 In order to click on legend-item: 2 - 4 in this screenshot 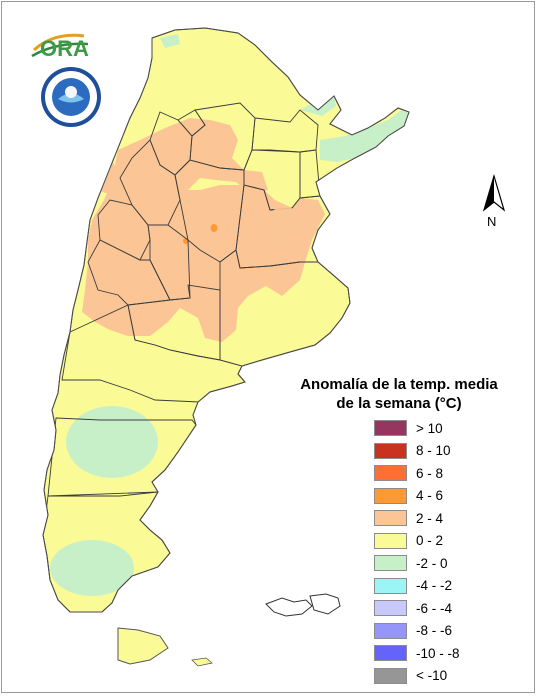, I will do `click(417, 518)`.